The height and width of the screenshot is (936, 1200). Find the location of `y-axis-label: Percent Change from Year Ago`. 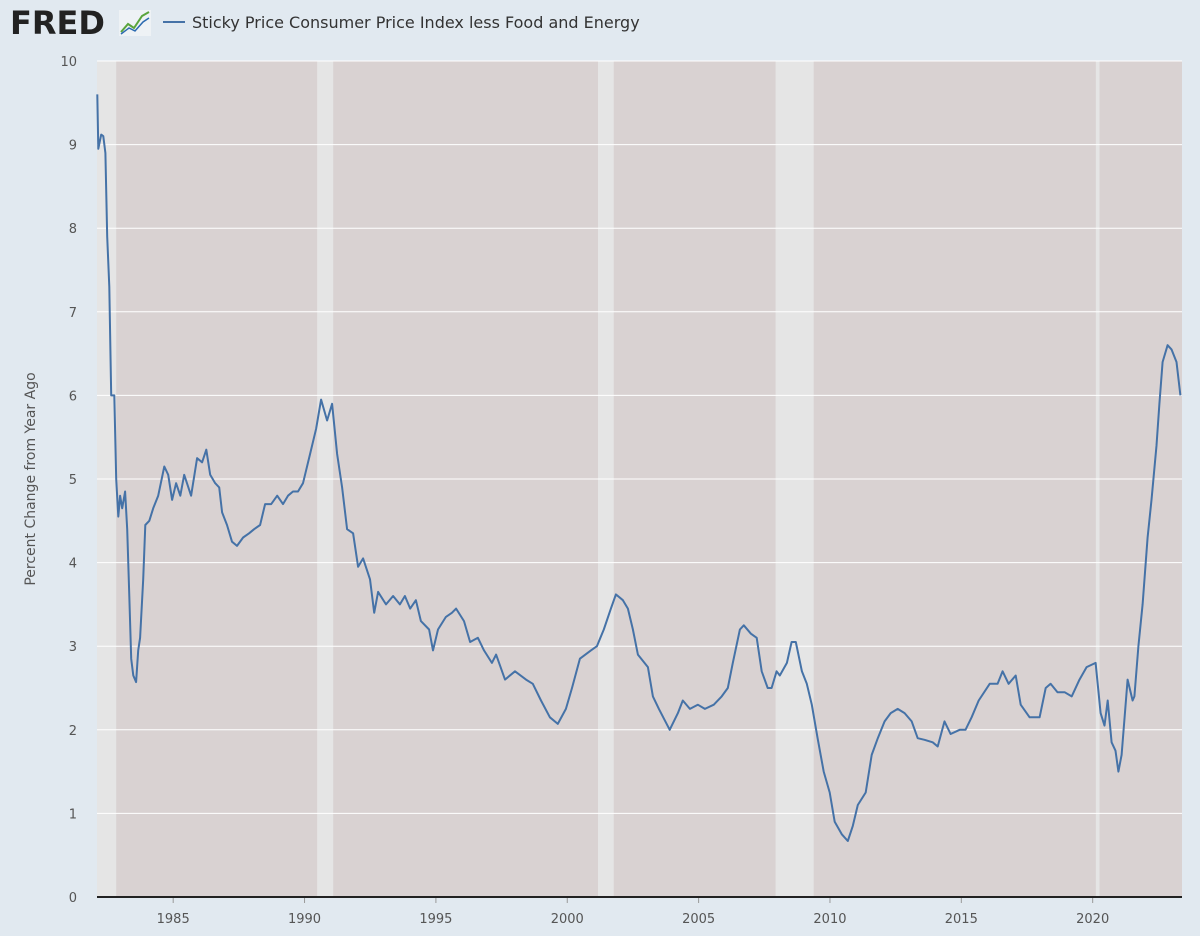

y-axis-label: Percent Change from Year Ago is located at coordinates (31, 478).